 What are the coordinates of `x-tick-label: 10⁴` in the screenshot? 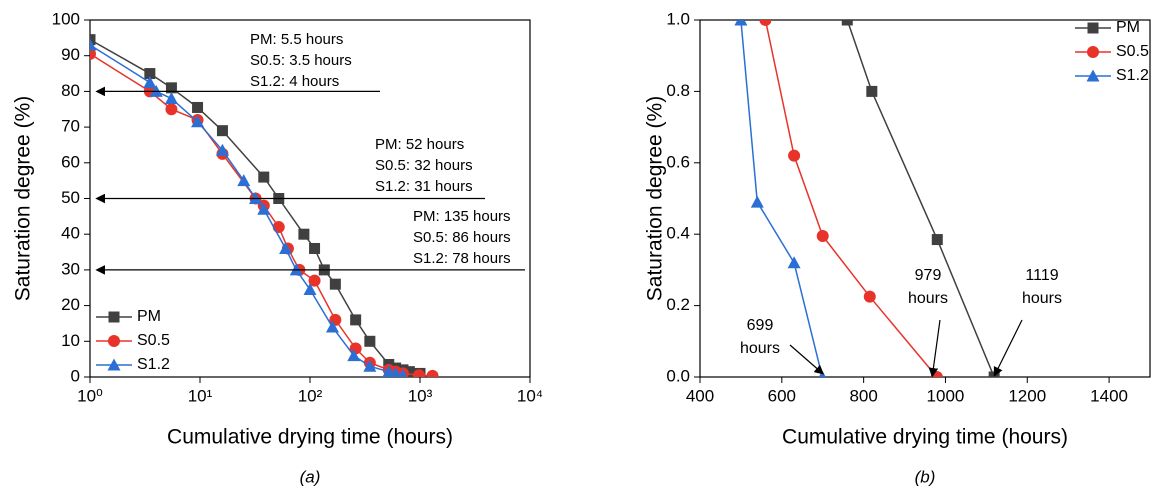 It's located at (530, 395).